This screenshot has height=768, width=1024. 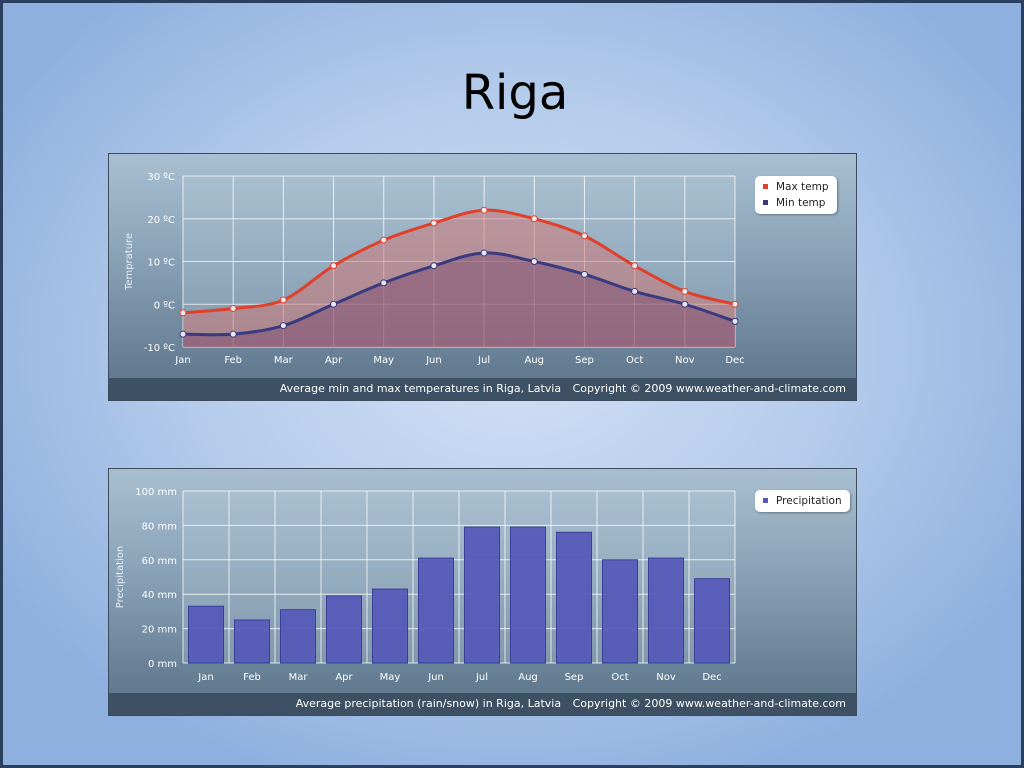 I want to click on point-max-temp-dec, so click(x=735, y=304).